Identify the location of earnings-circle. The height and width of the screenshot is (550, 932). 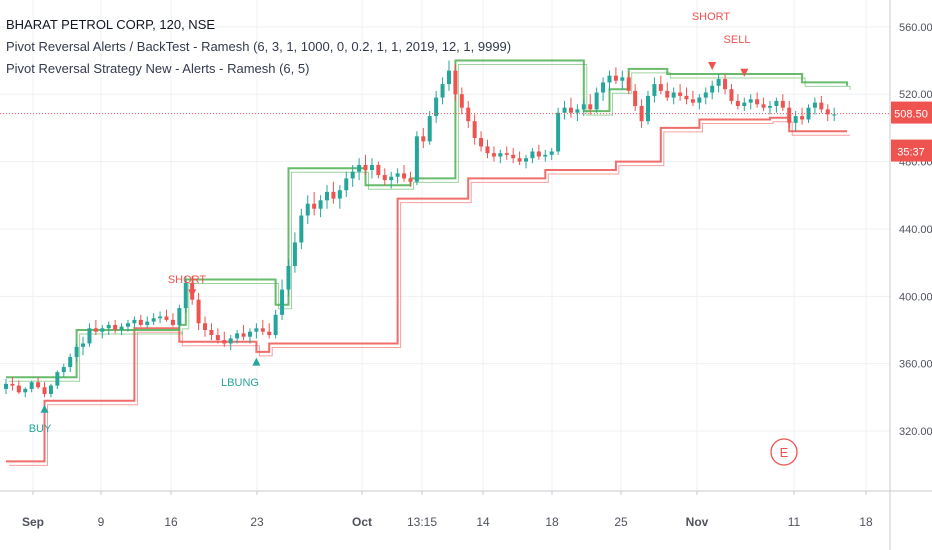
(784, 452).